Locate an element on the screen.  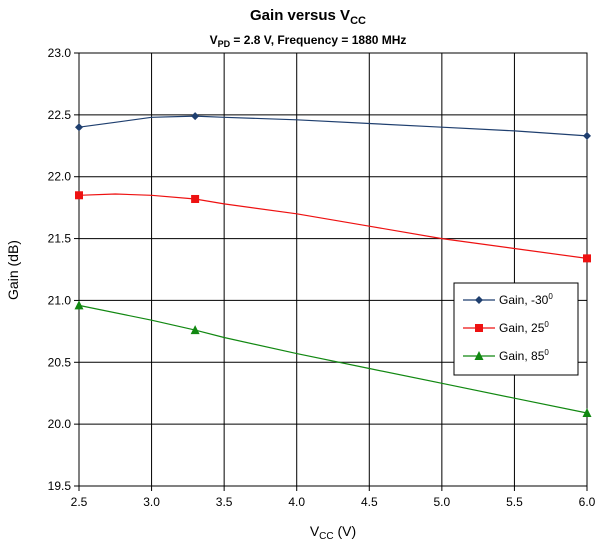
x-tick-label: 4.5 is located at coordinates (369, 502).